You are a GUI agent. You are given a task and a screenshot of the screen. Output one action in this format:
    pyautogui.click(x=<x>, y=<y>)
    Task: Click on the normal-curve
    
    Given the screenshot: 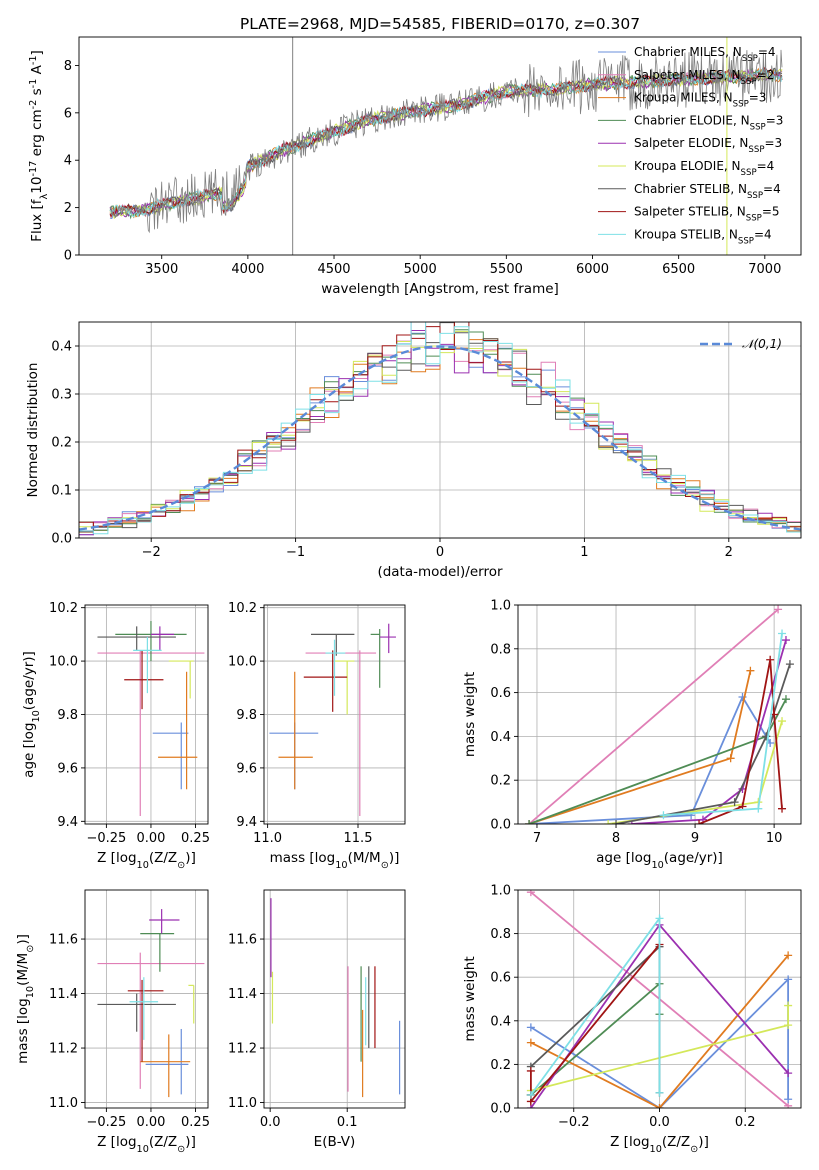 What is the action you would take?
    pyautogui.click(x=440, y=438)
    